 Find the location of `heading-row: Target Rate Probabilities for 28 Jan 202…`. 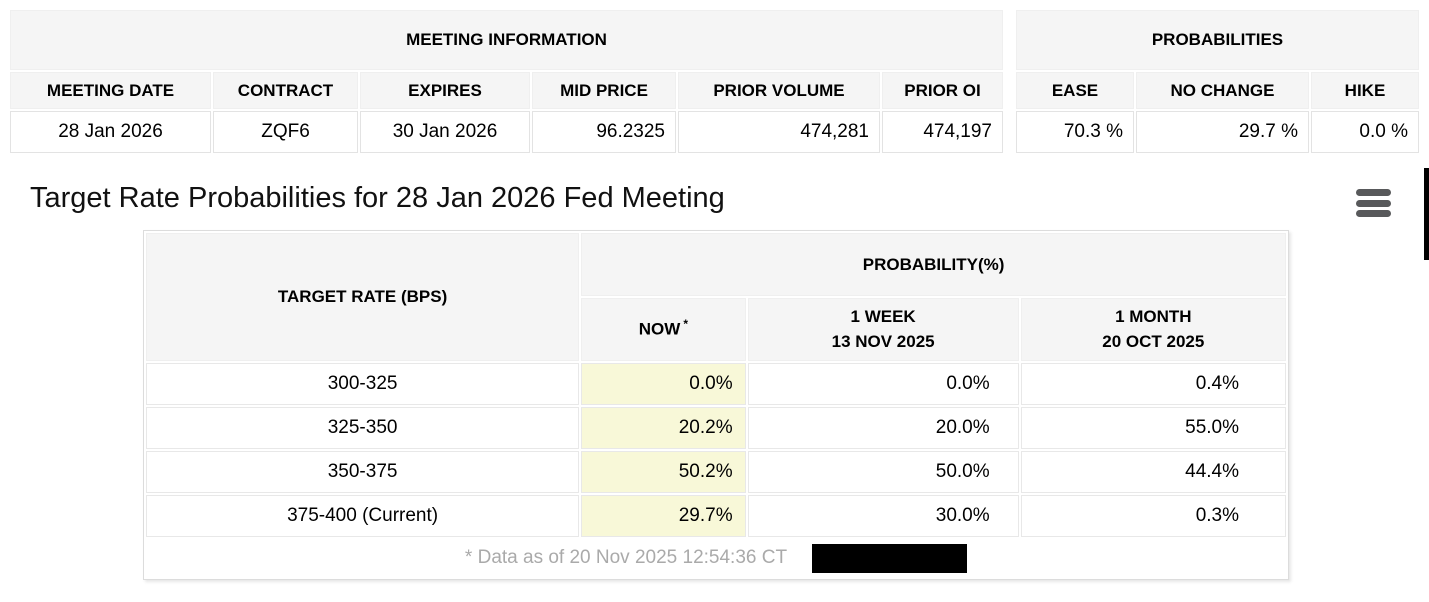

heading-row: Target Rate Probabilities for 28 Jan 202… is located at coordinates (729, 202).